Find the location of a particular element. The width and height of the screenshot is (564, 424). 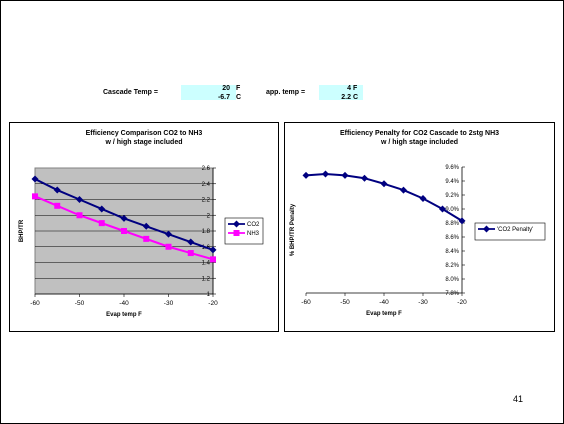

page-number: 41 is located at coordinates (517, 399).